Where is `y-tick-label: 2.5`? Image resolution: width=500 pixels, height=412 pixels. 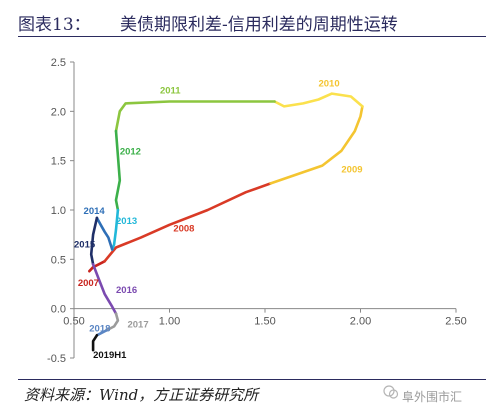
y-tick-label: 2.5 is located at coordinates (58, 63).